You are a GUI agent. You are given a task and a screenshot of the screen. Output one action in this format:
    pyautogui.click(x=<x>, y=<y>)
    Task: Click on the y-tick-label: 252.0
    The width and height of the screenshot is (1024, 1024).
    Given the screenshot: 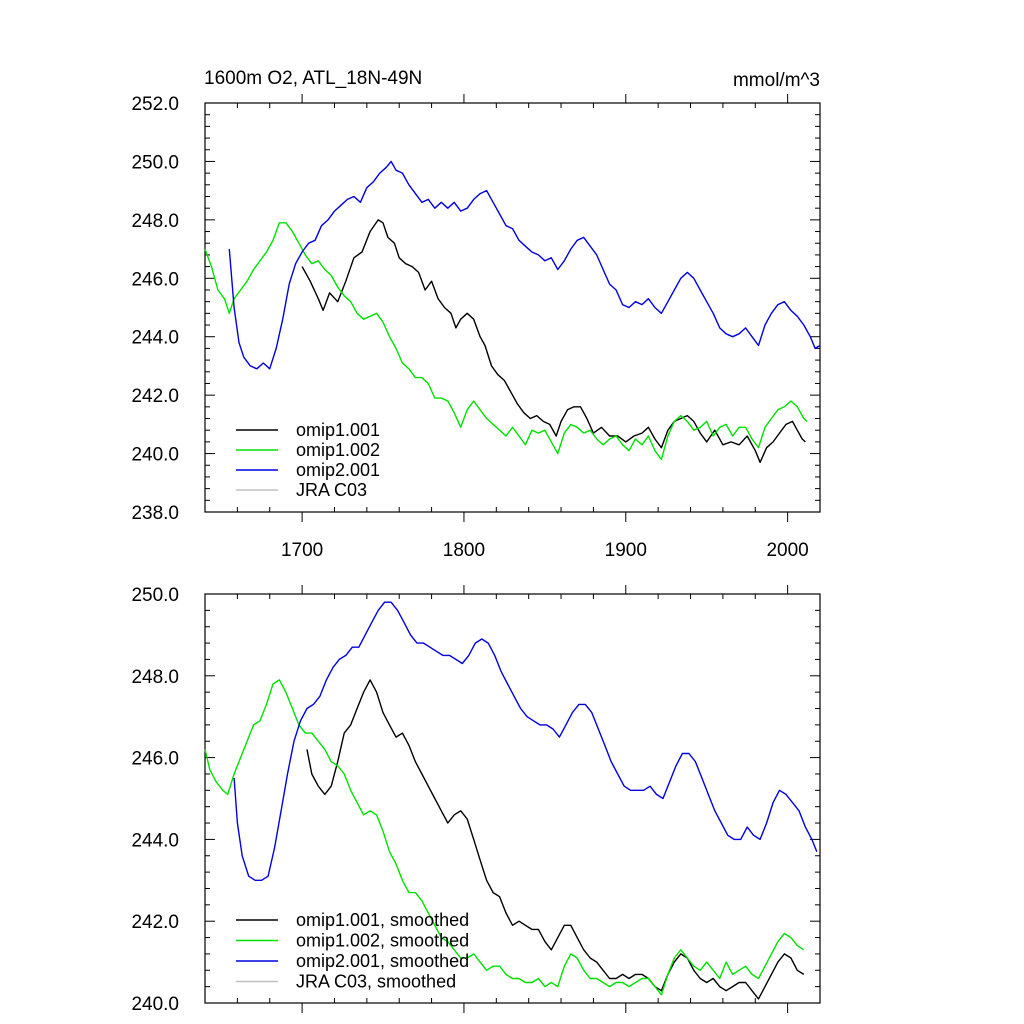 What is the action you would take?
    pyautogui.click(x=155, y=104)
    